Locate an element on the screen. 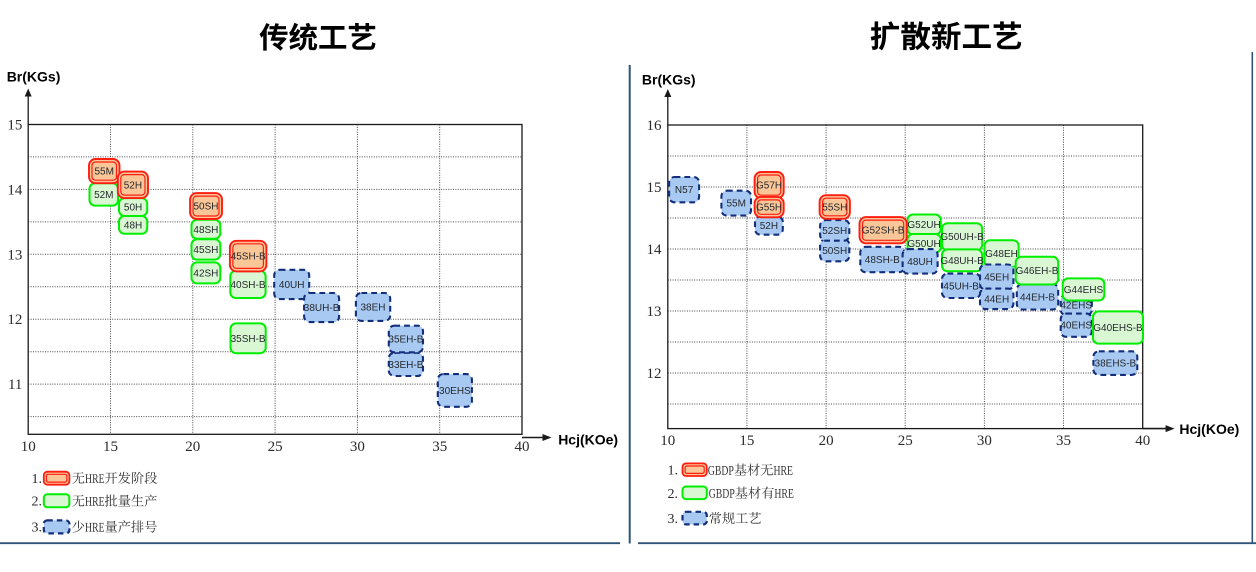 The width and height of the screenshot is (1256, 572). svg-text: 48SH is located at coordinates (205, 230).